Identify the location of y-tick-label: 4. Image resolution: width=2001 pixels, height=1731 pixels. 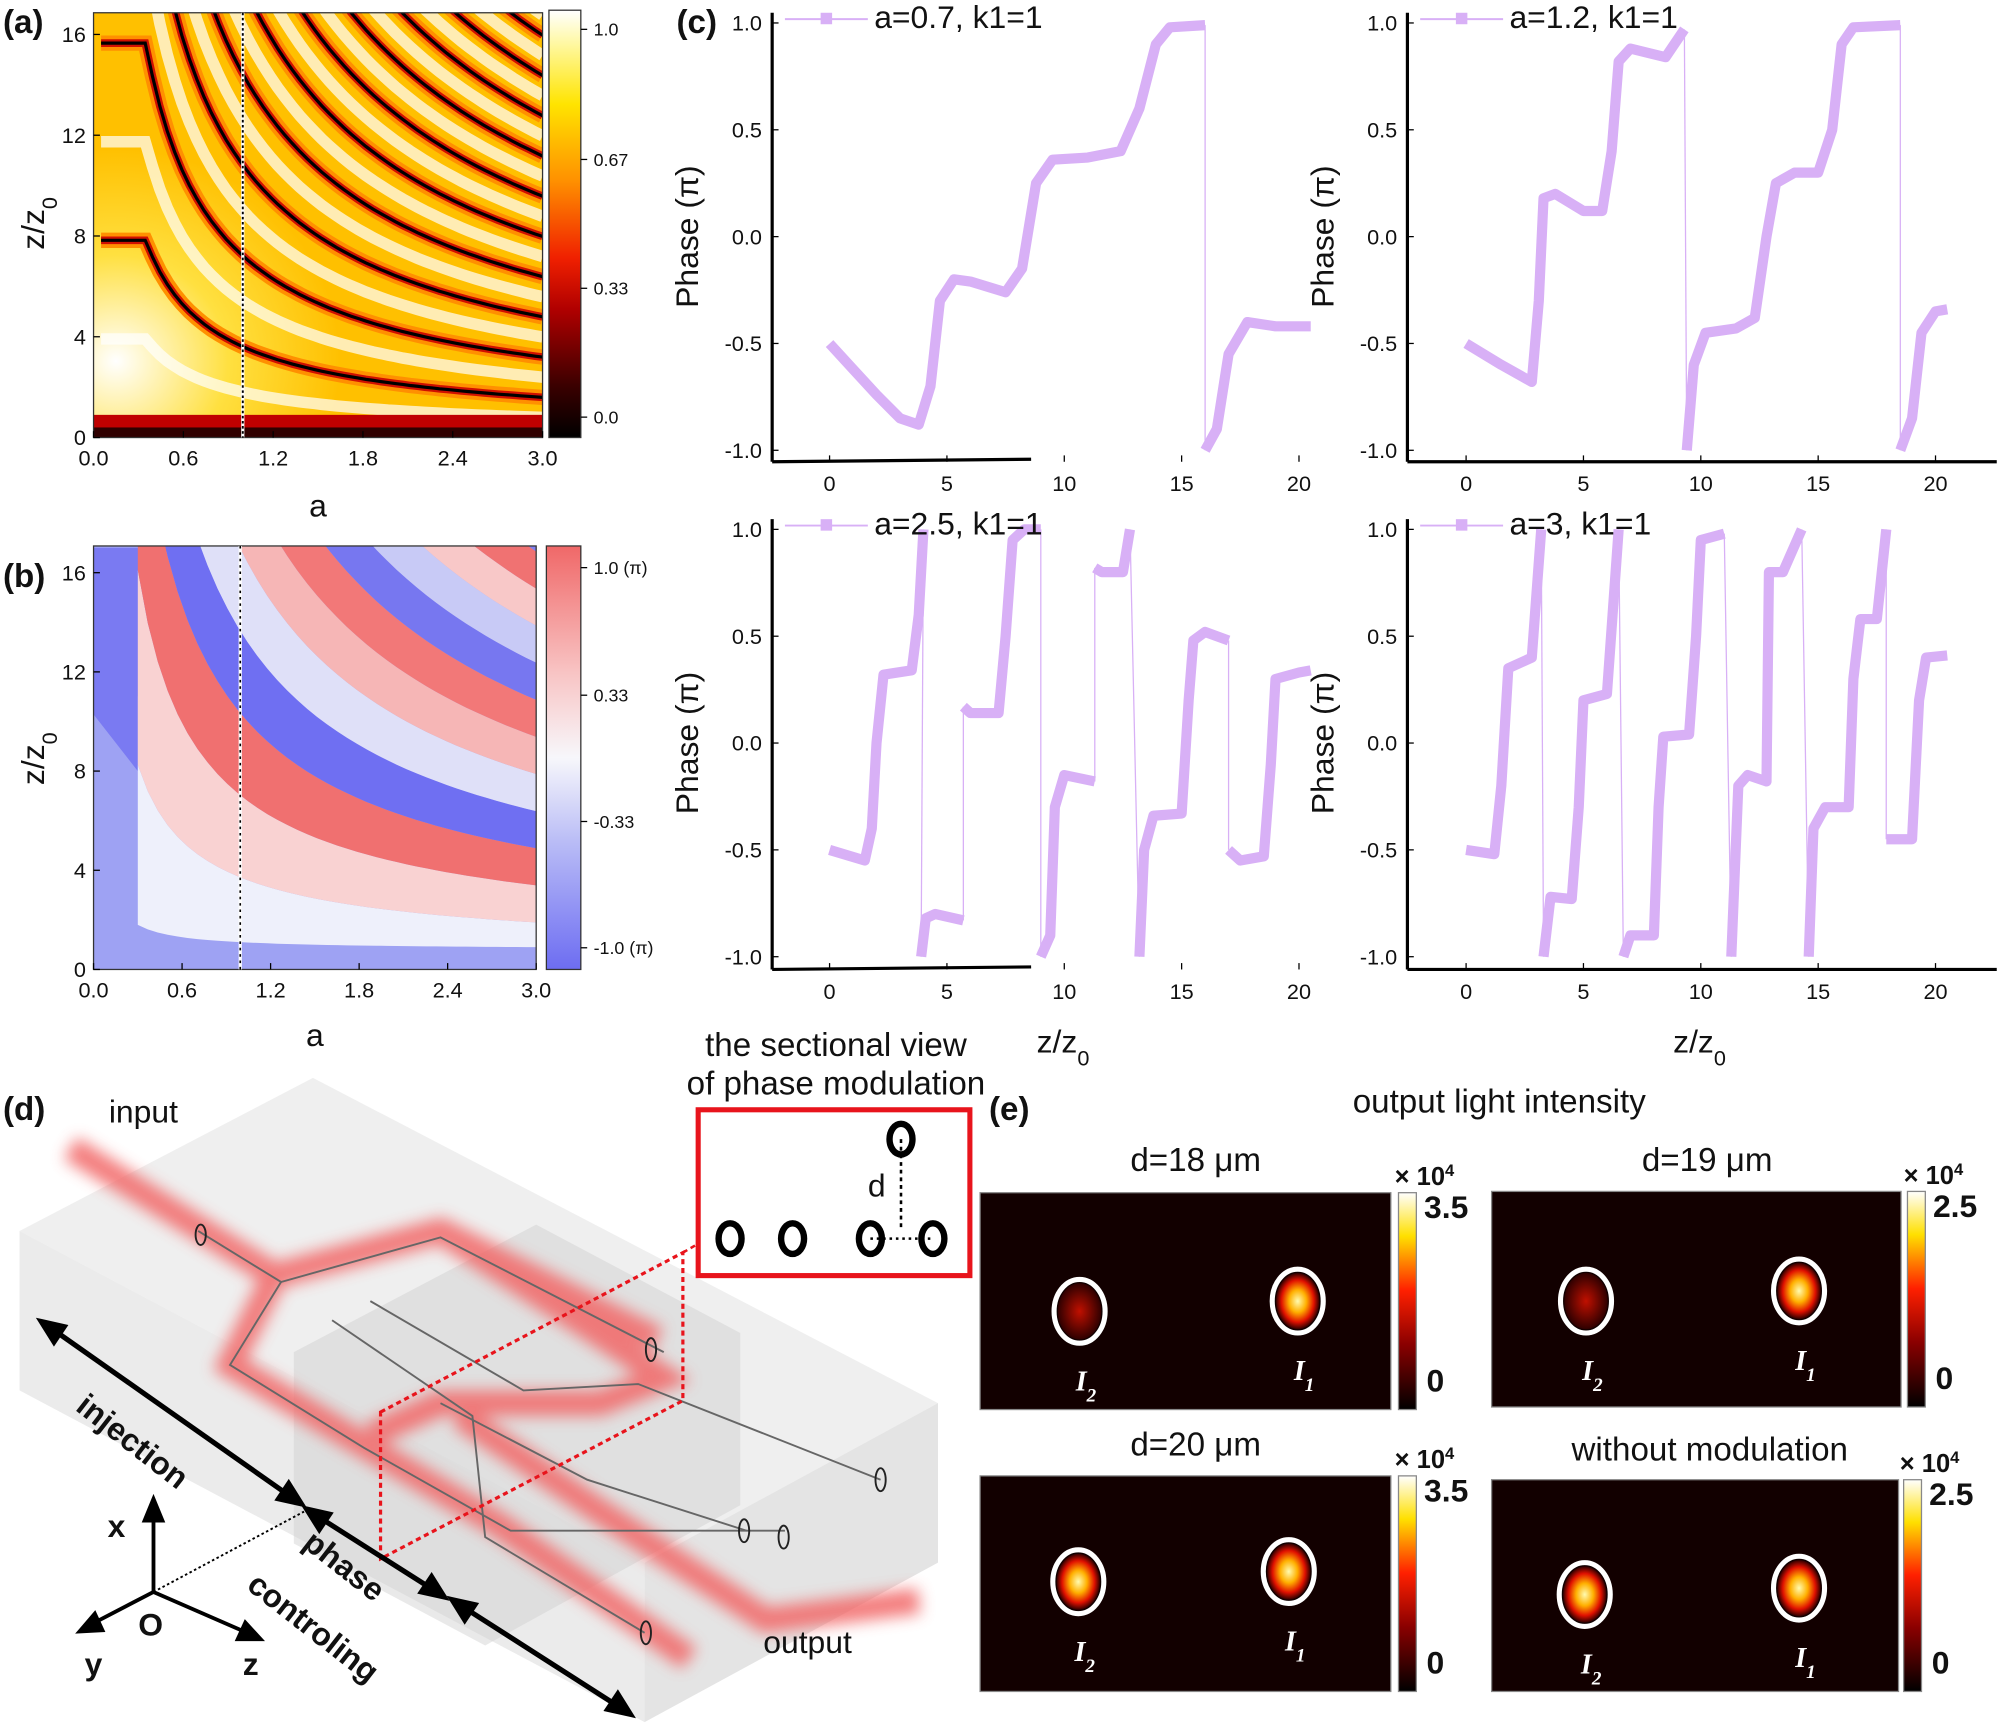
(80, 336).